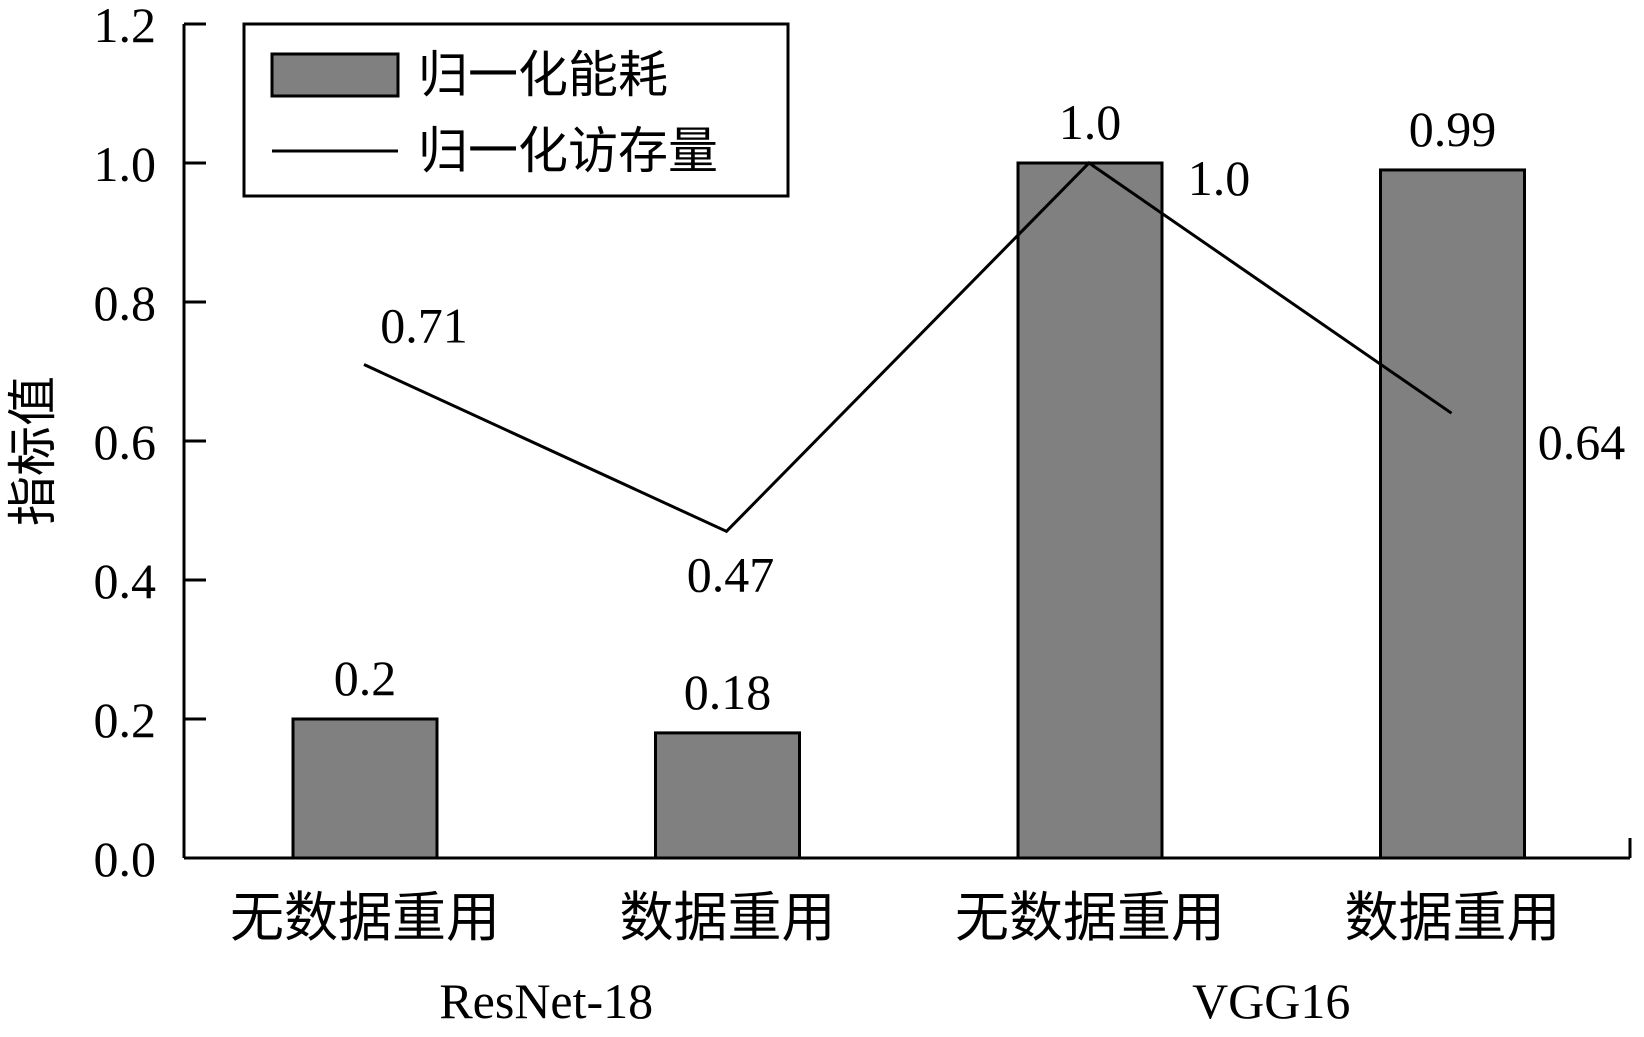 The height and width of the screenshot is (1037, 1644). I want to click on group-label: ResNet-18, so click(546, 1001).